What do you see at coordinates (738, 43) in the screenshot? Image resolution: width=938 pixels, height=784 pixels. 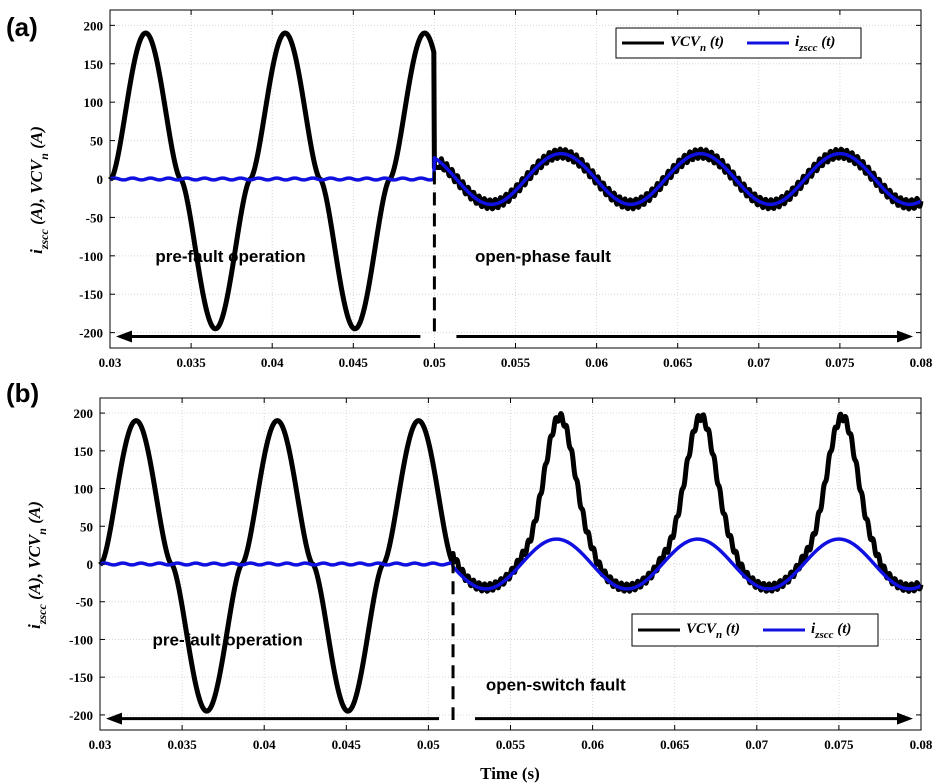 I see `legend-a: VCVn (t) izscc (t)` at bounding box center [738, 43].